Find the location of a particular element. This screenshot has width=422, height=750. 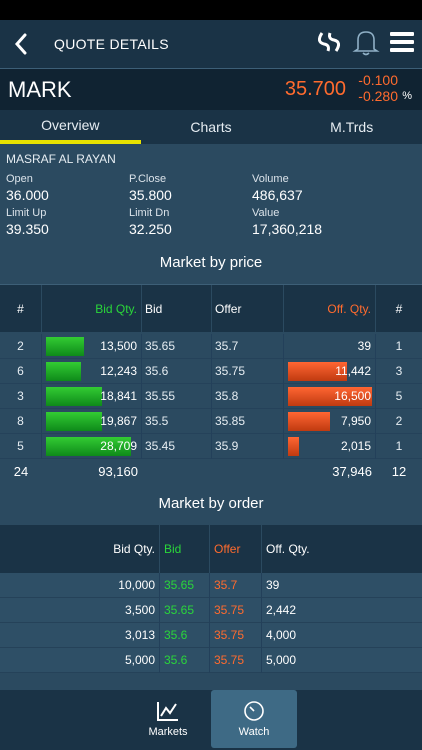

stat-pclose: P.Close 35.800 is located at coordinates (190, 188).